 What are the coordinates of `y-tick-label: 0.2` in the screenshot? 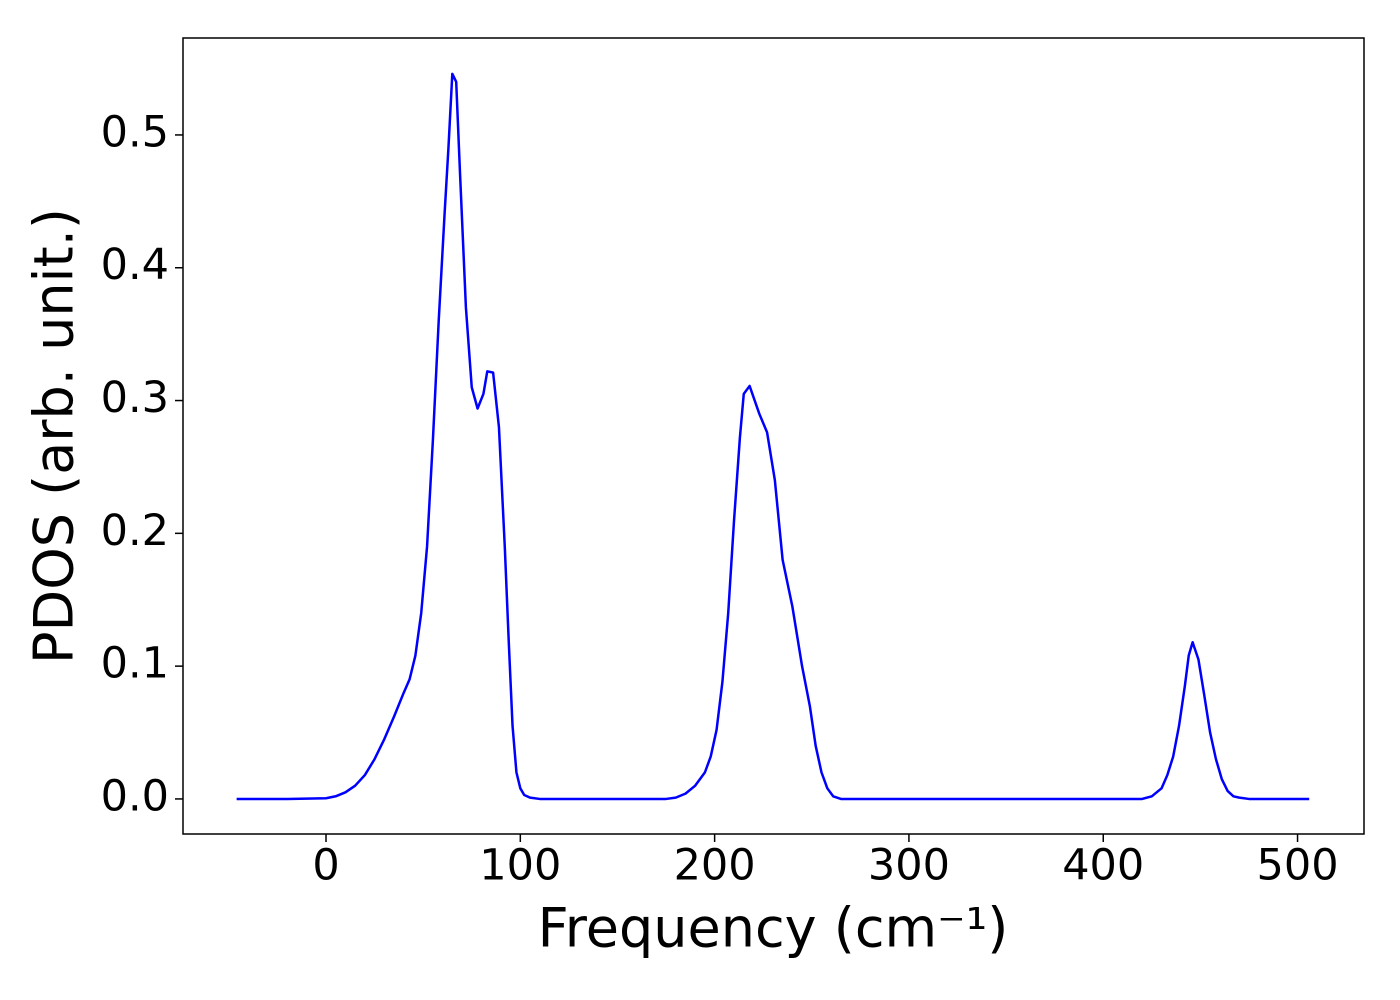 It's located at (135, 531).